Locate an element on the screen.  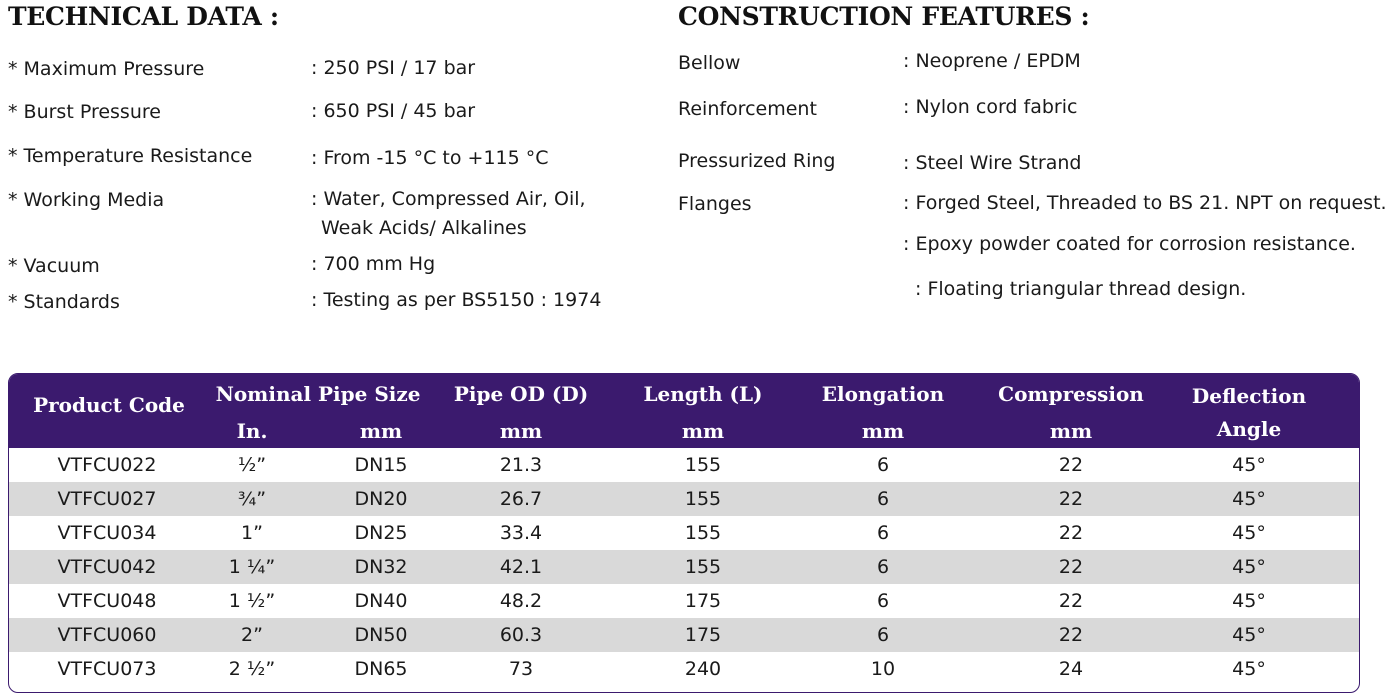
cell-size-mm: DN40 is located at coordinates (381, 601).